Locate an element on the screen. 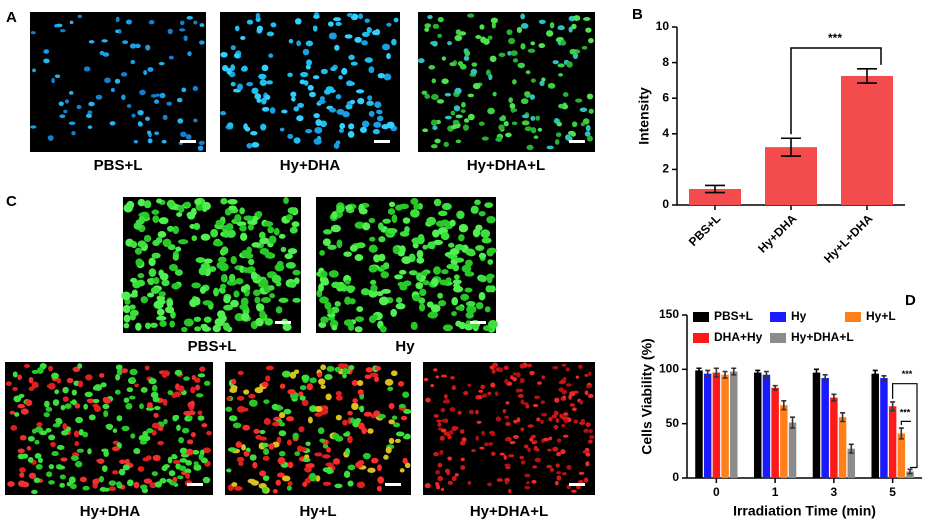 This screenshot has width=928, height=524. scale-bar is located at coordinates (195, 484).